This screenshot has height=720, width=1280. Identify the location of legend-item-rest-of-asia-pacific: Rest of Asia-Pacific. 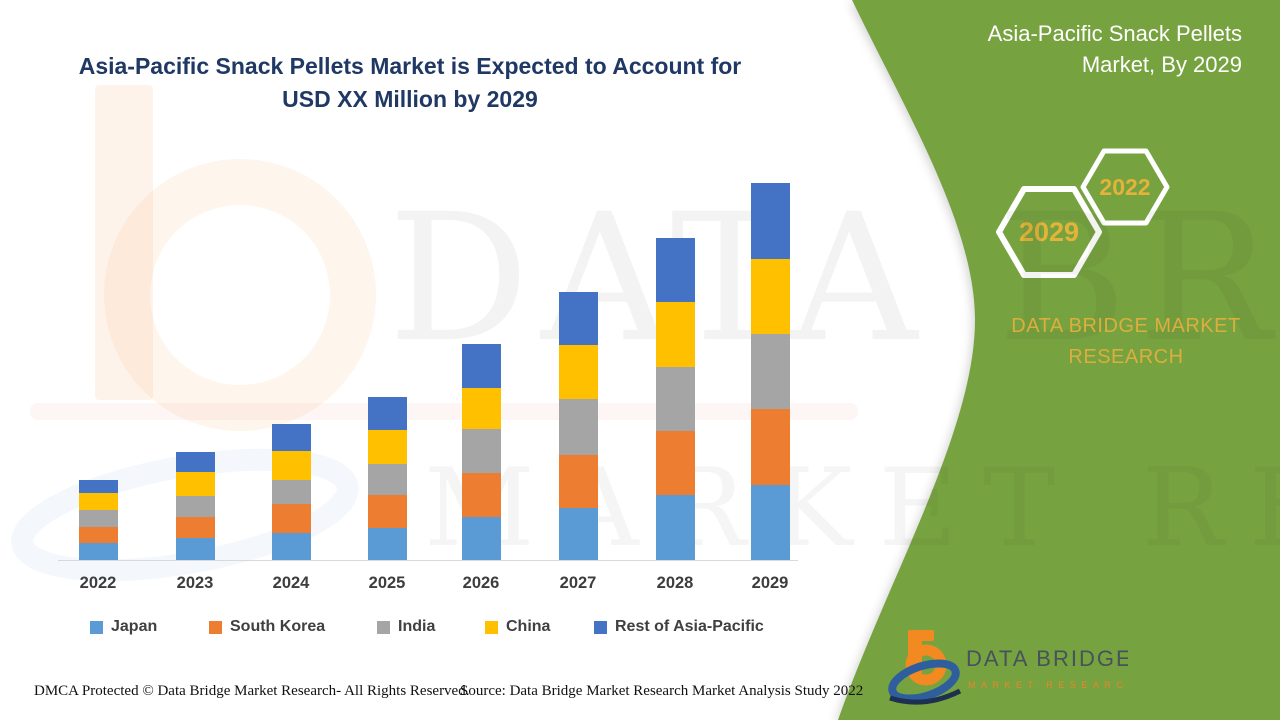
(679, 627).